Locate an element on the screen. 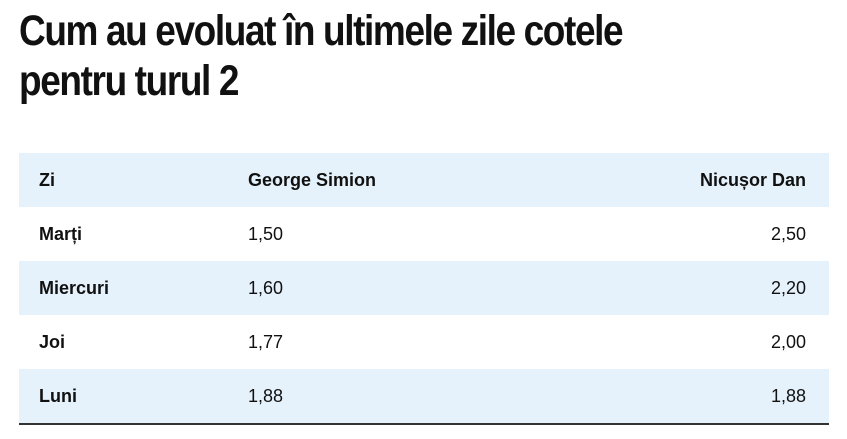 The height and width of the screenshot is (439, 847). dan-odds-cell: 2,20 is located at coordinates (788, 287).